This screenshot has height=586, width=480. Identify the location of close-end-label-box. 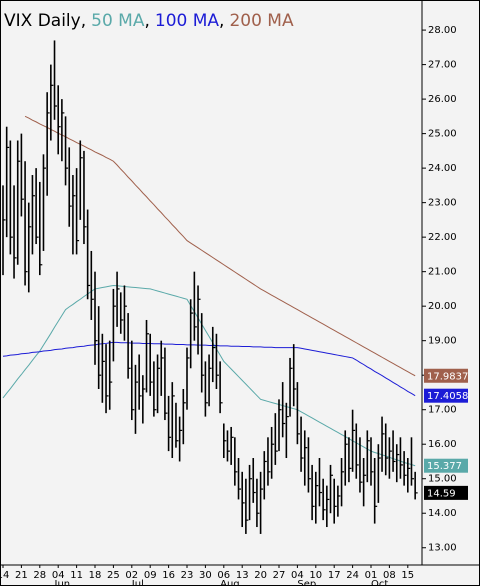
(446, 492).